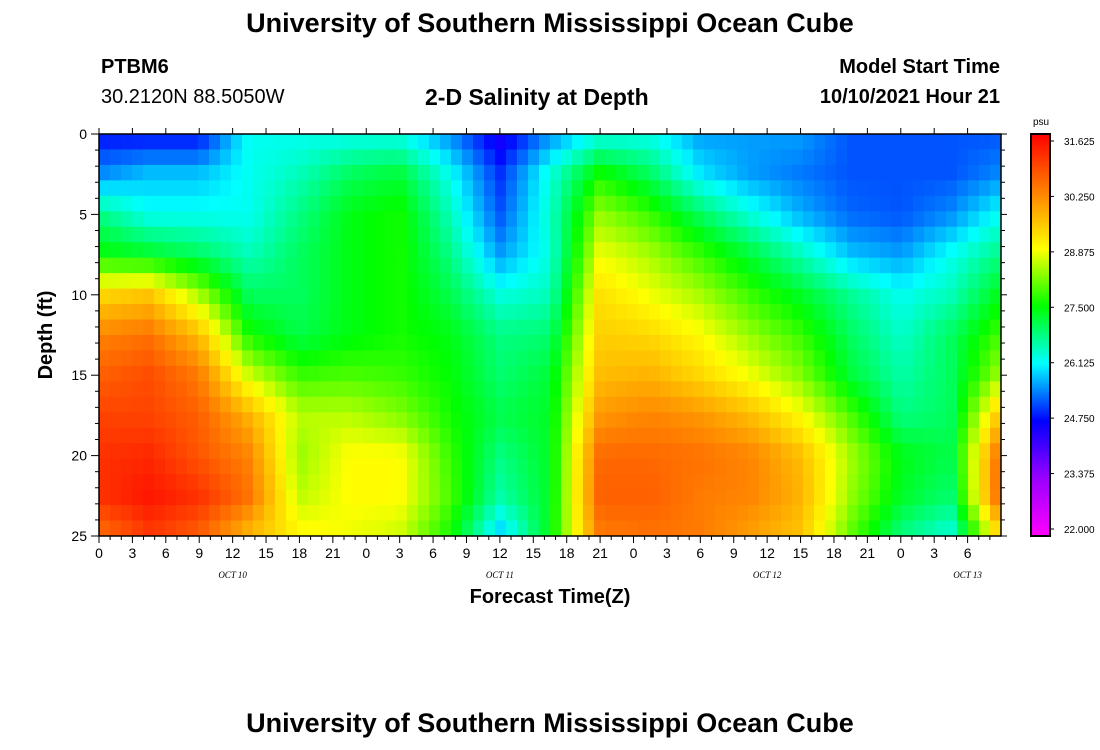  What do you see at coordinates (79, 456) in the screenshot?
I see `y-tick-label: 20` at bounding box center [79, 456].